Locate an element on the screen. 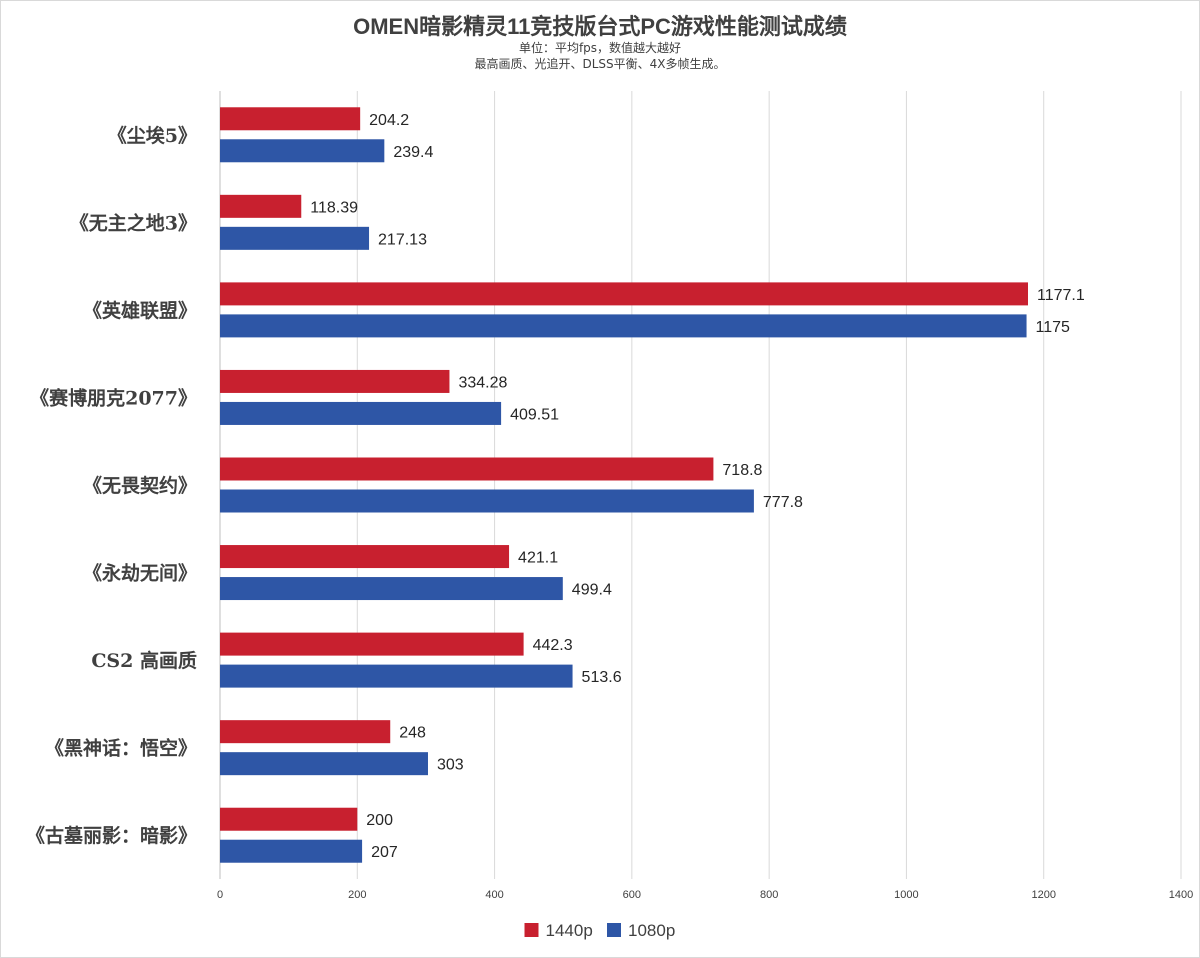 Image resolution: width=1200 pixels, height=958 pixels. data-label: 499.4 is located at coordinates (592, 590).